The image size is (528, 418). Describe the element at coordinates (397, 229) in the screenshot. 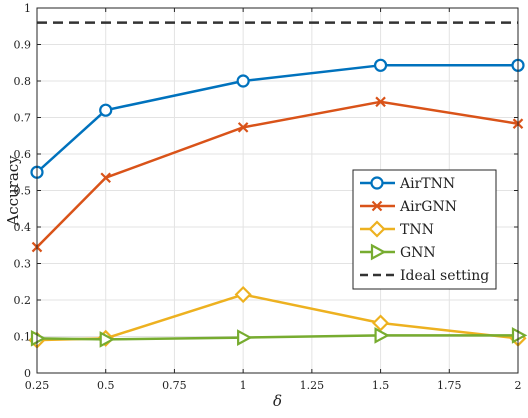

I see `legend-item-tnn: TNN` at that location.